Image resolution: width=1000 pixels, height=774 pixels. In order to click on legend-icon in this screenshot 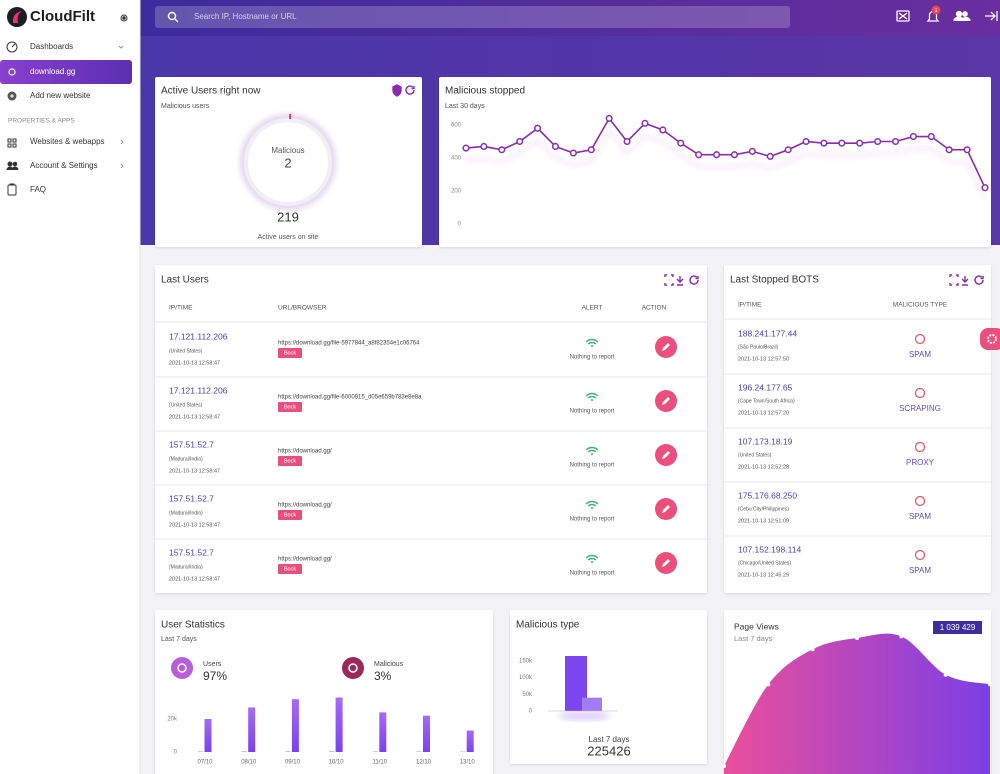, I will do `click(353, 668)`.